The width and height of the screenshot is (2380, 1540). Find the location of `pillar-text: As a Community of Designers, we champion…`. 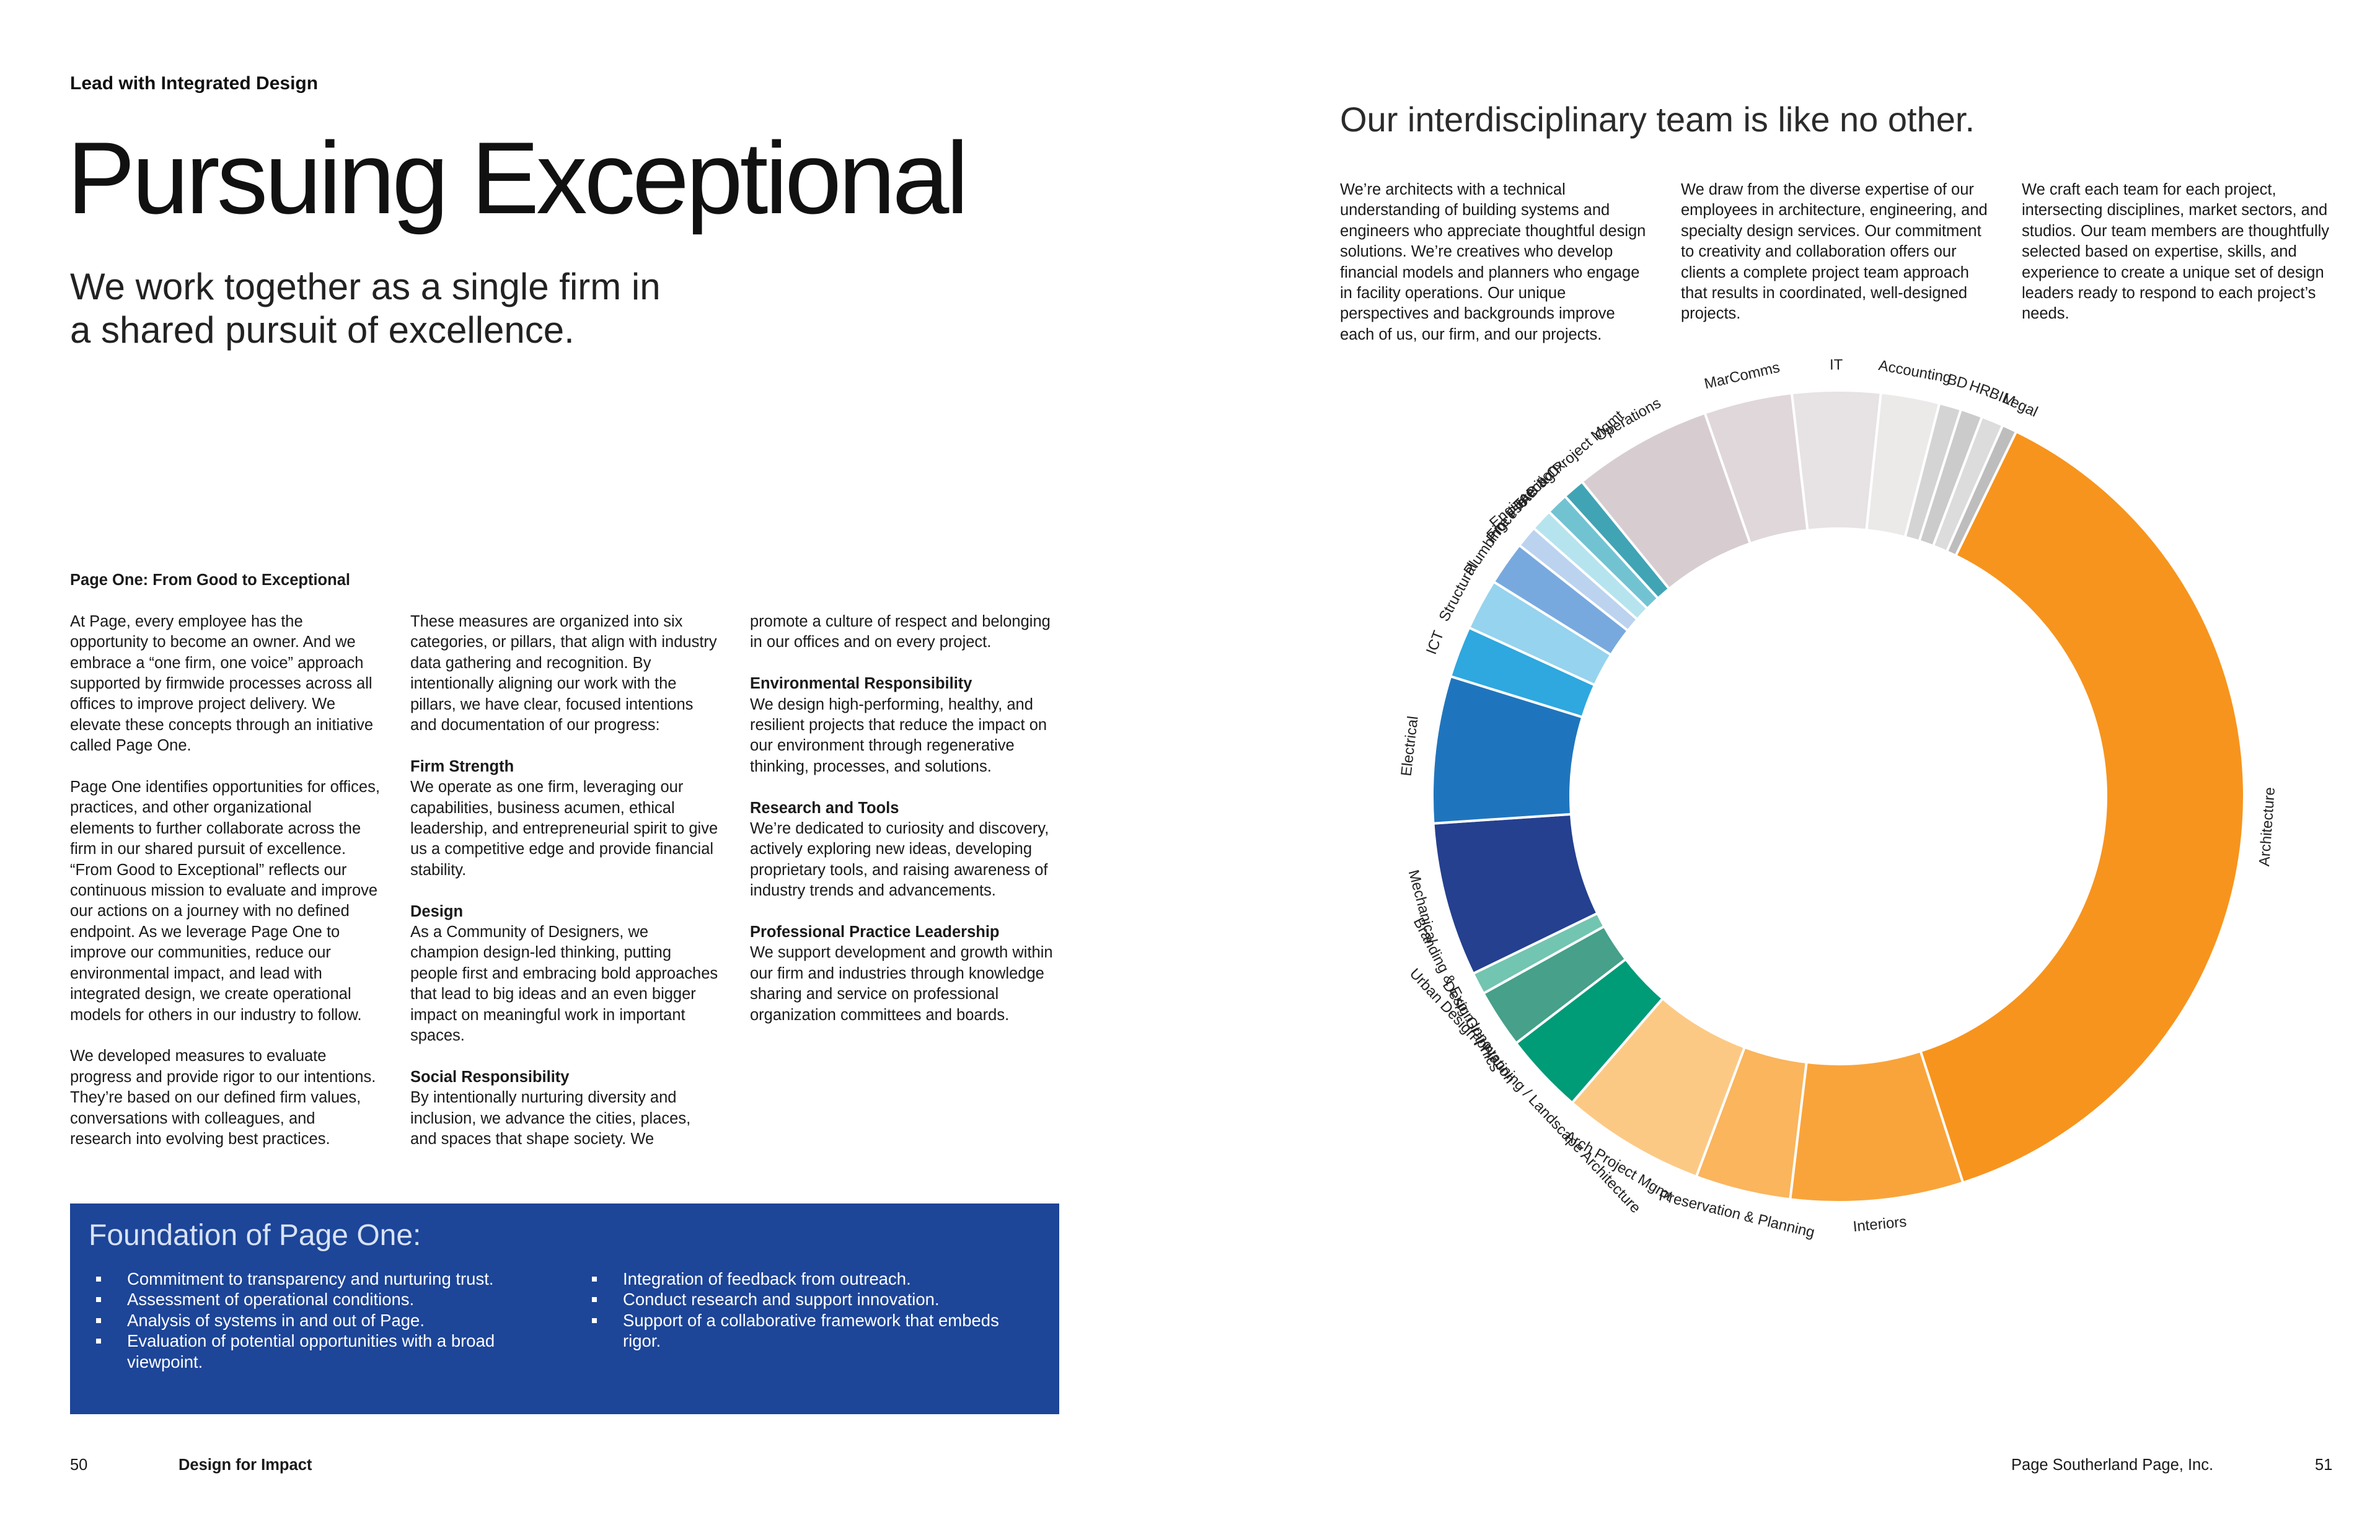

pillar-text: As a Community of Designers, we champion… is located at coordinates (564, 984).